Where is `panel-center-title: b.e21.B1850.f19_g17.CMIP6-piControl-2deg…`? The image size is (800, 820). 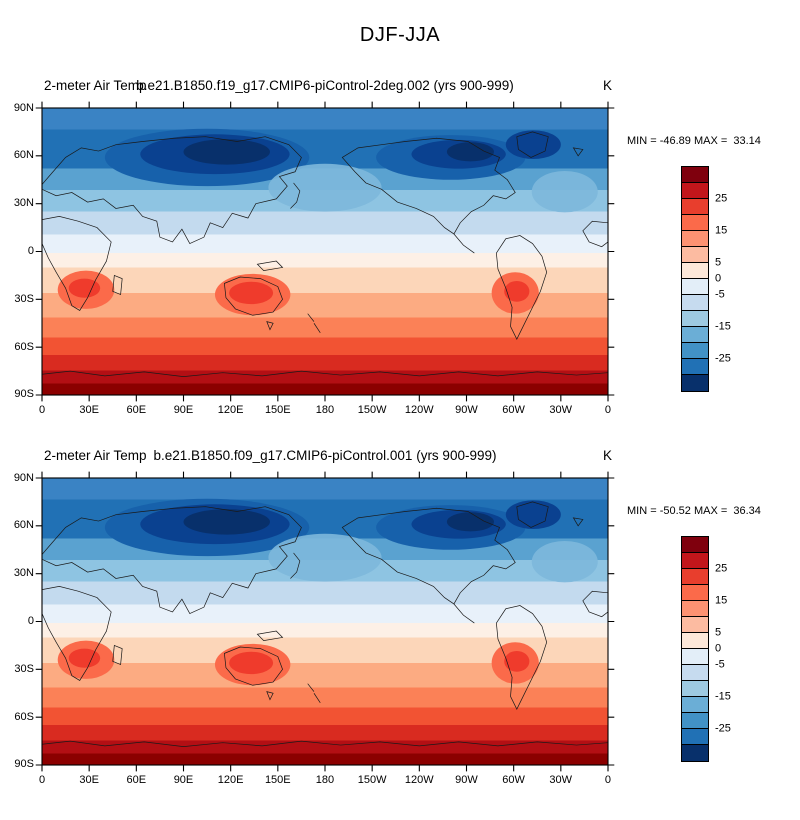
panel-center-title: b.e21.B1850.f19_g17.CMIP6-piControl-2deg… is located at coordinates (325, 85).